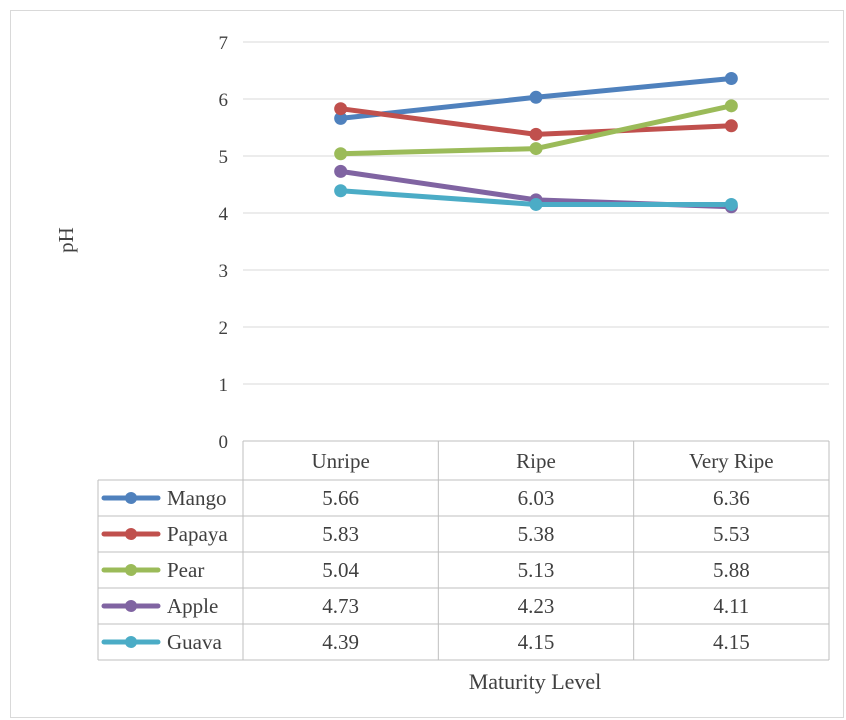 This screenshot has height=720, width=846. I want to click on category-label: Ripe, so click(536, 461).